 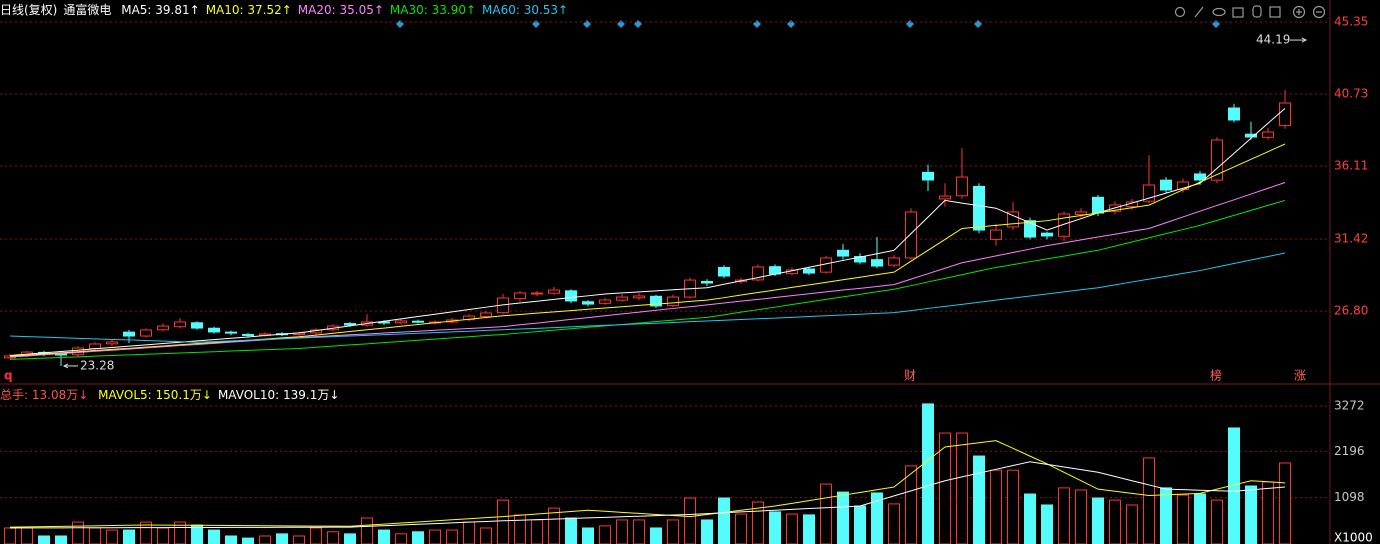 What do you see at coordinates (1349, 497) in the screenshot?
I see `y-tick-label: 1098` at bounding box center [1349, 497].